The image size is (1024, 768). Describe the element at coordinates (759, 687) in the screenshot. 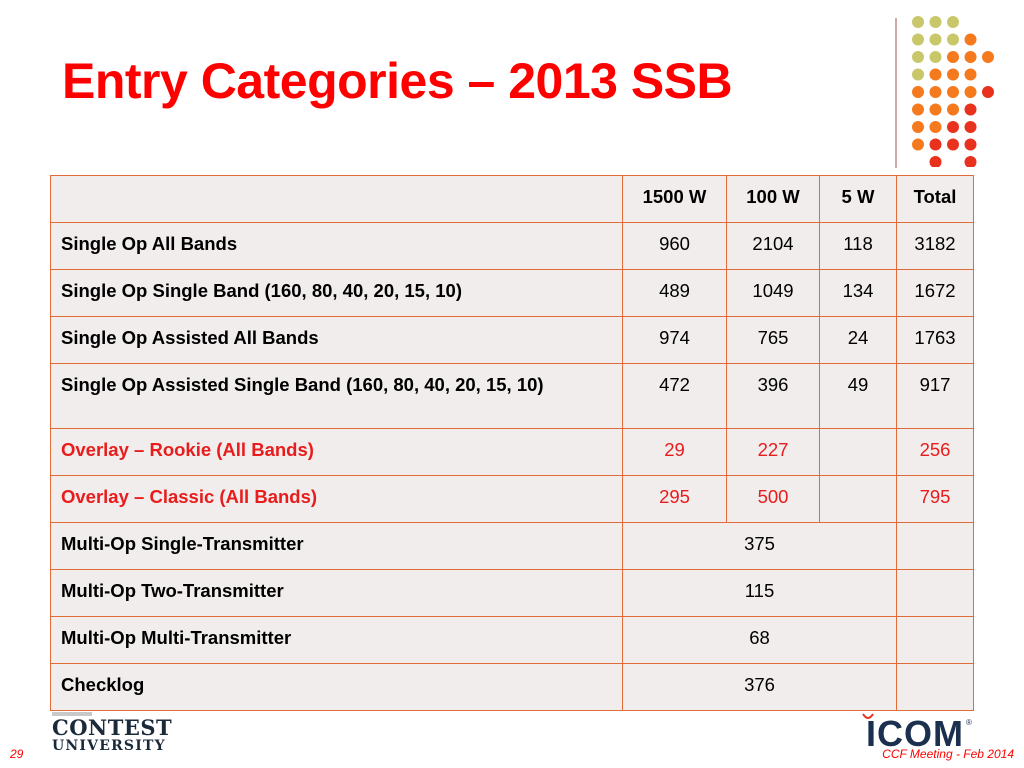

I see `cell-merged-count: 376` at that location.